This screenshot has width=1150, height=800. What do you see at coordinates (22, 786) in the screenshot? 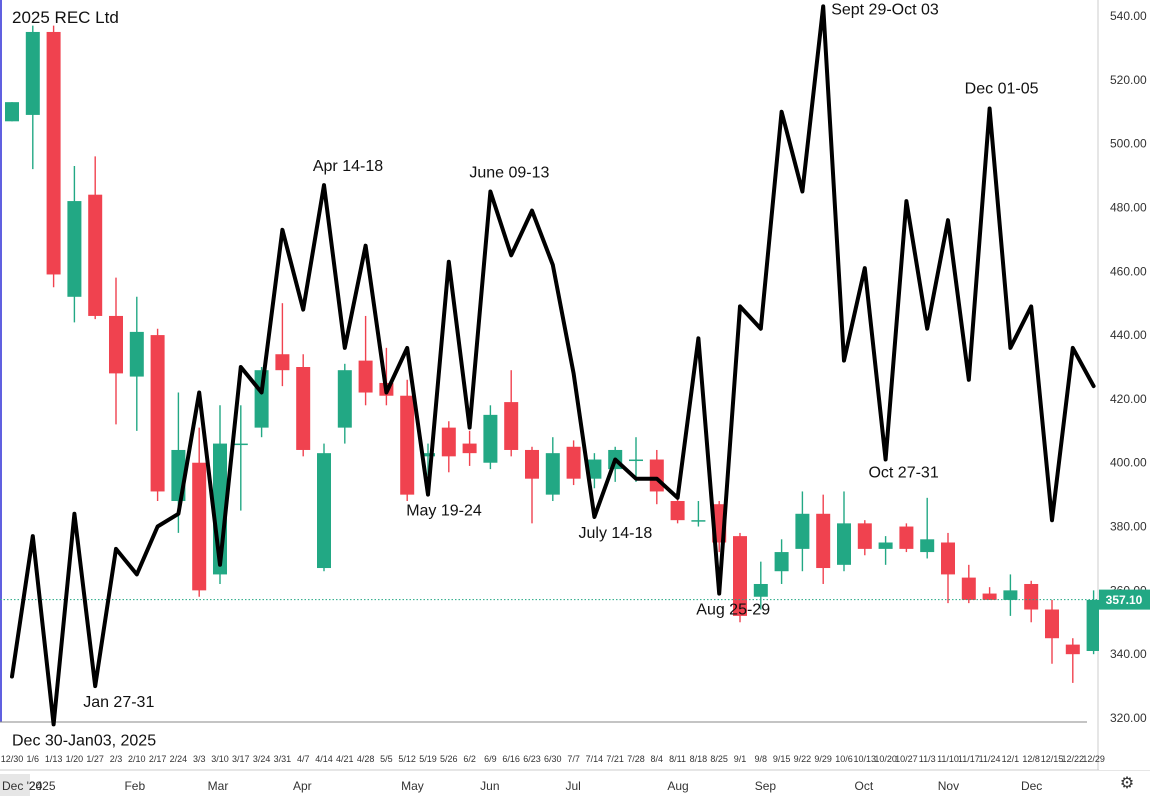
I see `x-month-label: Dec '24` at bounding box center [22, 786].